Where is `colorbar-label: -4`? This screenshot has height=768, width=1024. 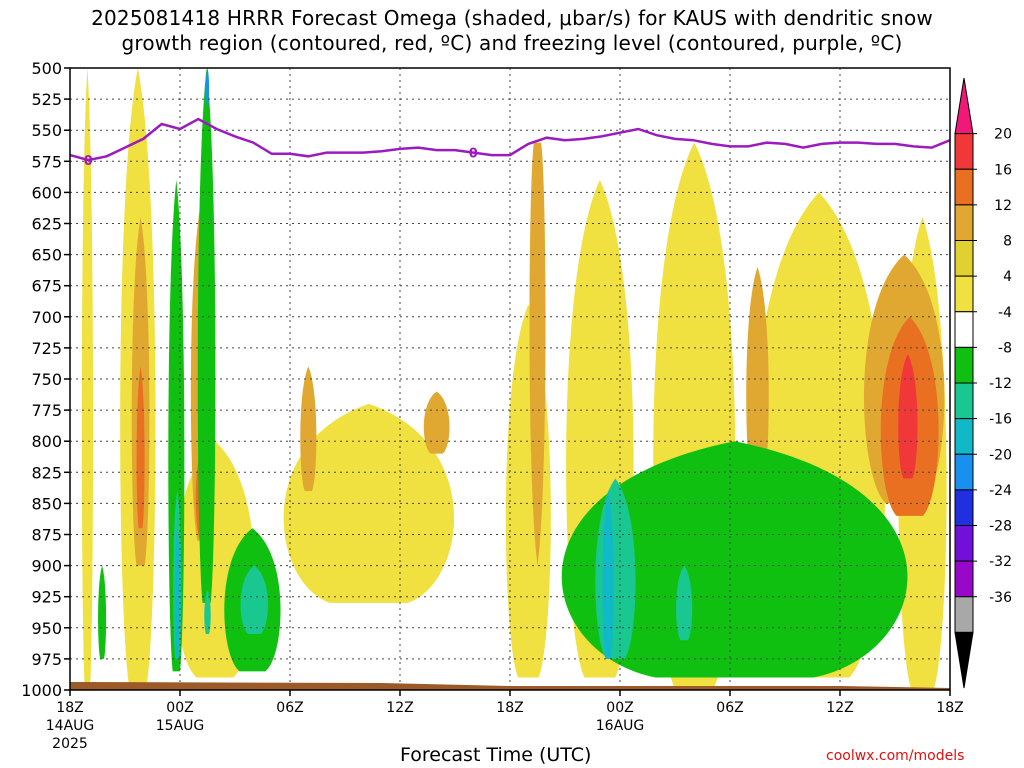 colorbar-label: -4 is located at coordinates (1005, 313).